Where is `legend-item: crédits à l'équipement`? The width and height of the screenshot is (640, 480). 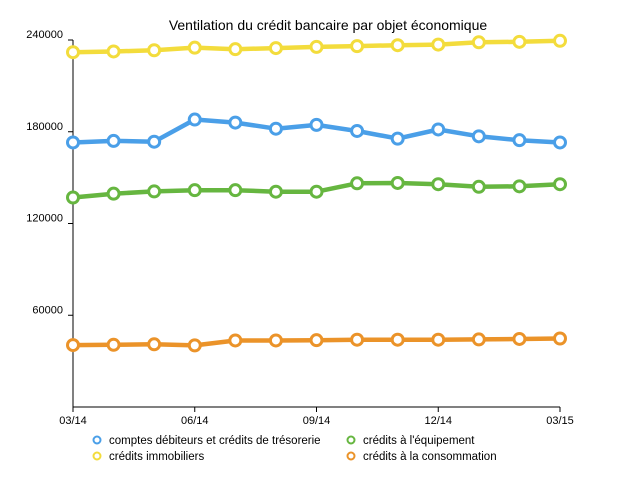
legend-item: crédits à l'équipement is located at coordinates (410, 441).